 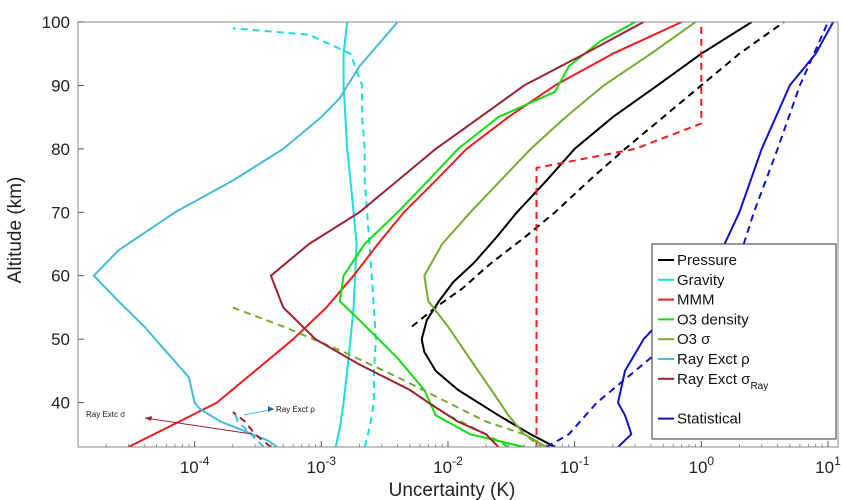 I want to click on y-tick-label: 40, so click(x=60, y=403).